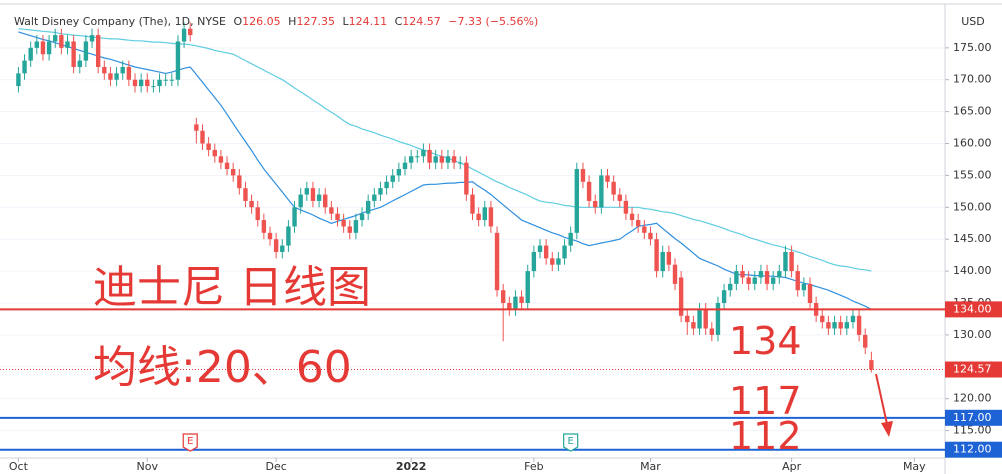 This screenshot has height=474, width=1002. Describe the element at coordinates (315, 21) in the screenshot. I see `ohlc-value: 127.35` at that location.